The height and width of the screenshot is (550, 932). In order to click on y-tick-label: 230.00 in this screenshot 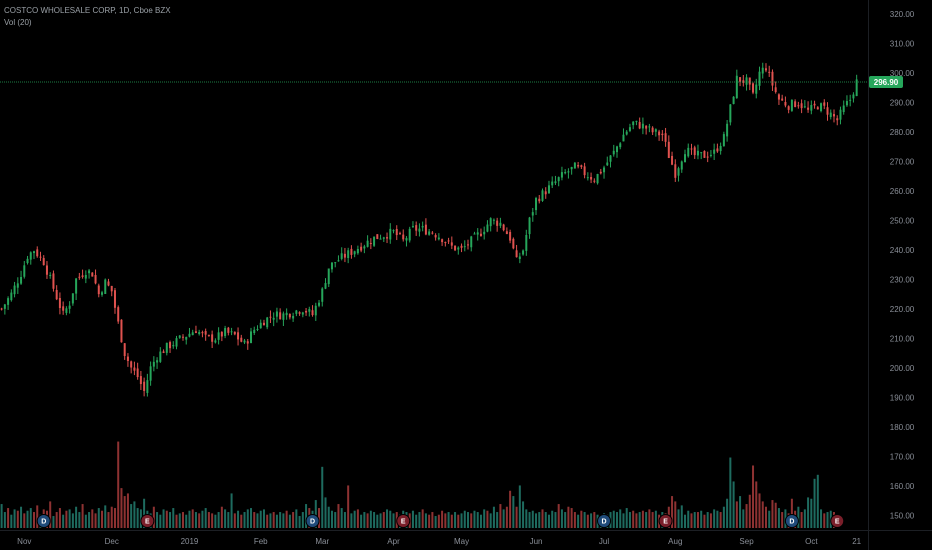, I will do `click(902, 279)`.